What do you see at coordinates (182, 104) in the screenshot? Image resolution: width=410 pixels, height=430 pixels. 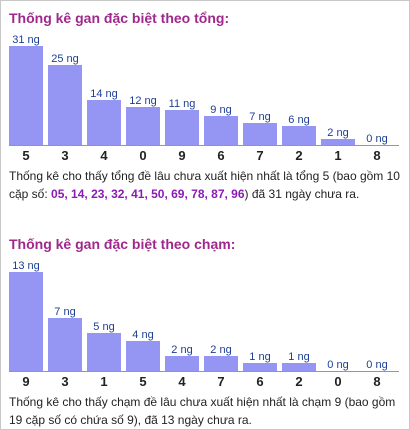 I see `sum-value-label: 11 ng` at bounding box center [182, 104].